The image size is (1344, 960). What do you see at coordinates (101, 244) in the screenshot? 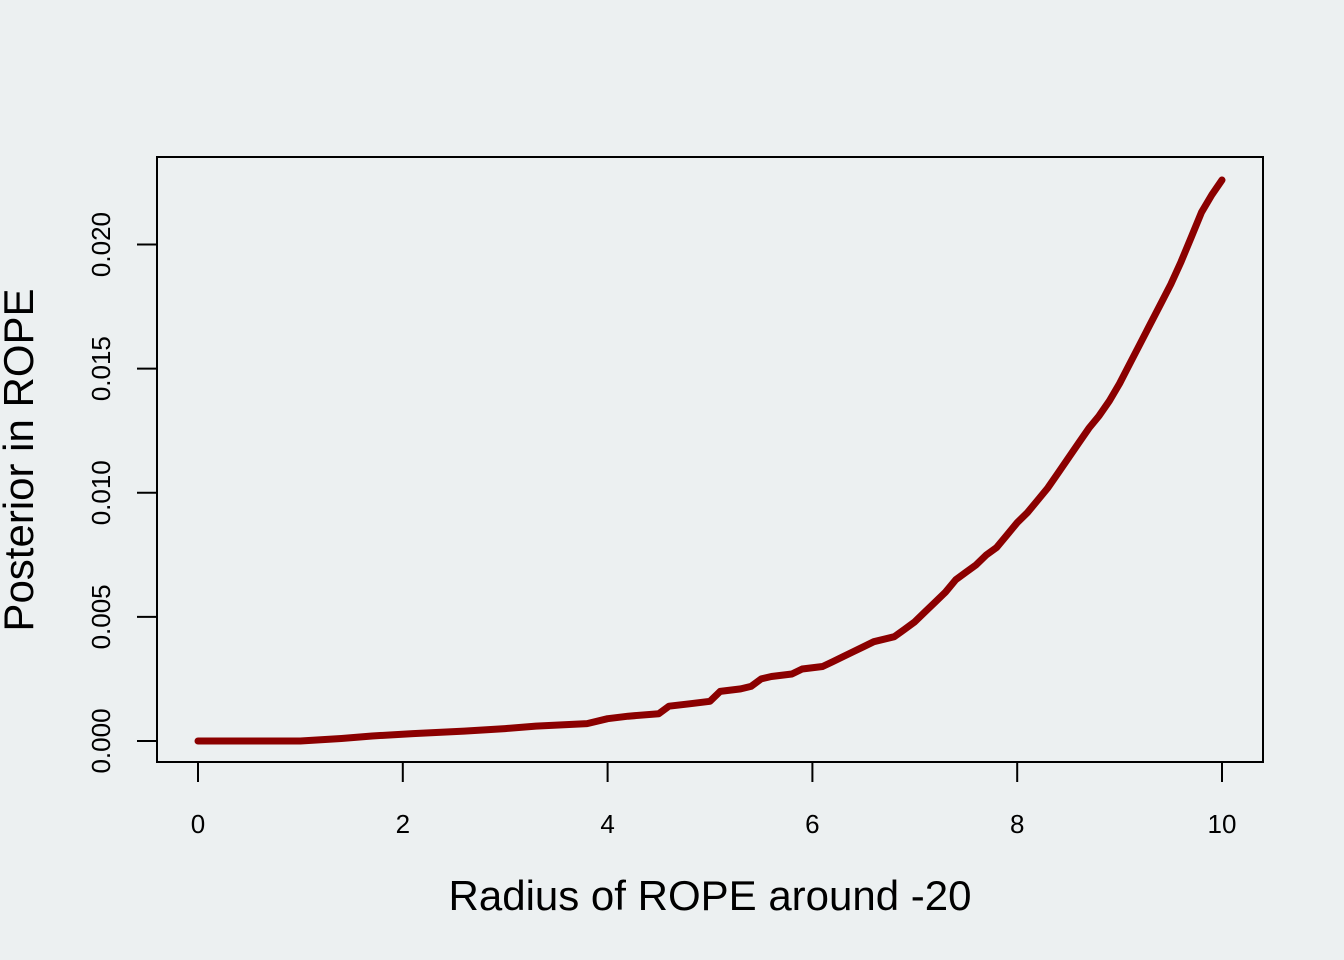
I see `y-tick-label: 0.020` at bounding box center [101, 244].